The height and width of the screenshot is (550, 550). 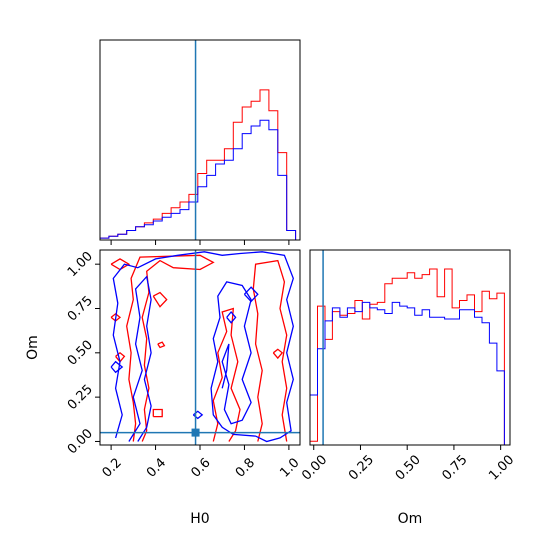 What do you see at coordinates (410, 519) in the screenshot?
I see `x-axis-title: Om` at bounding box center [410, 519].